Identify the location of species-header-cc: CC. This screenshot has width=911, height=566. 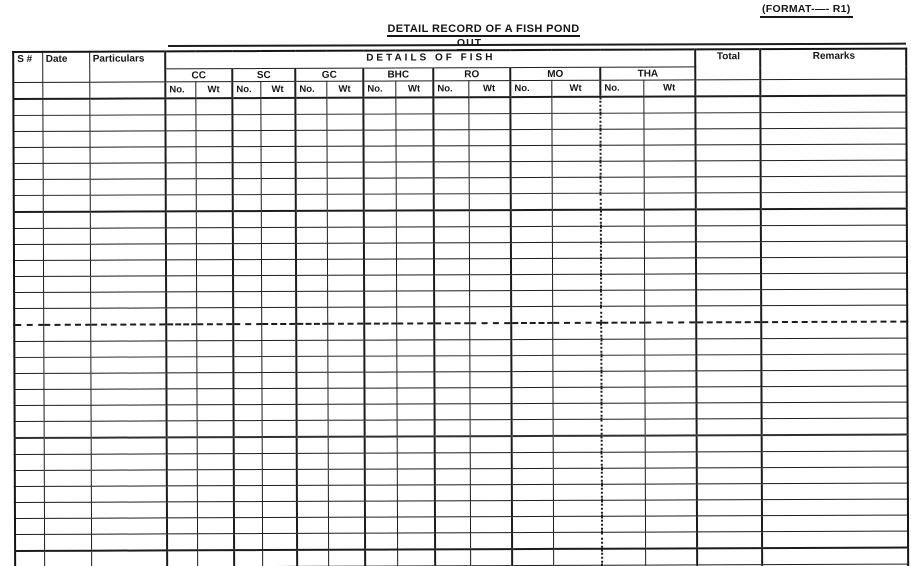
(199, 75).